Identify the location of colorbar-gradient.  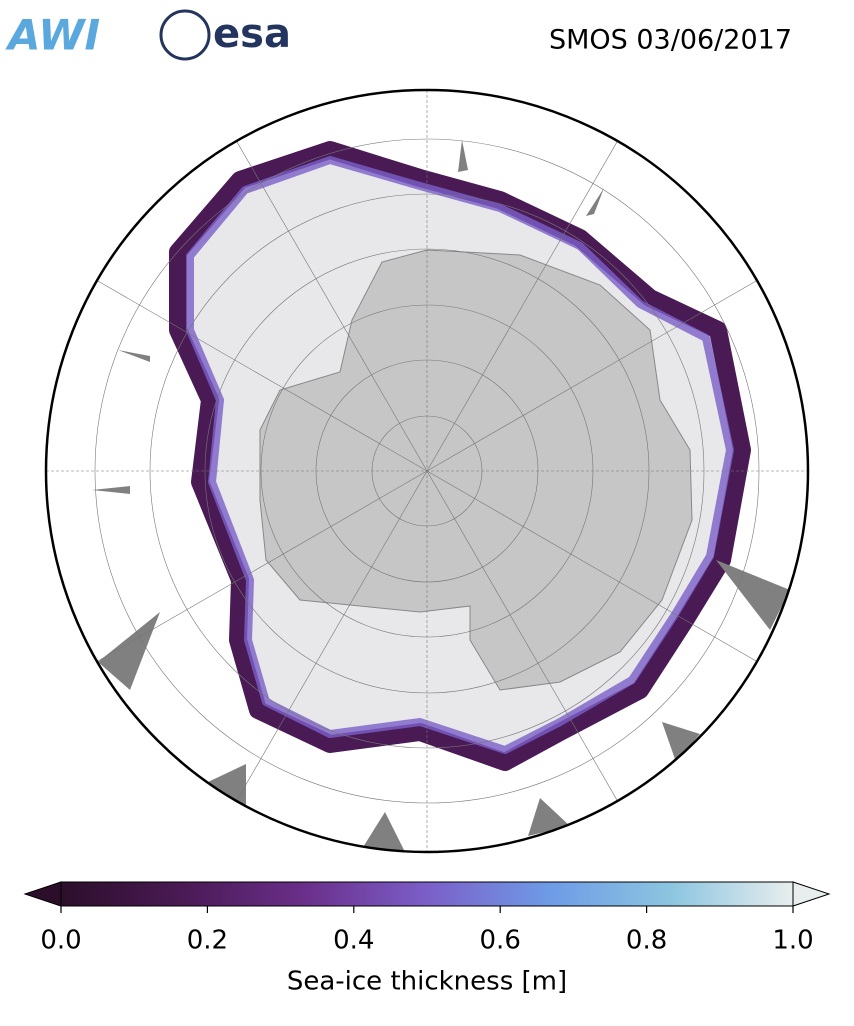
(427, 894).